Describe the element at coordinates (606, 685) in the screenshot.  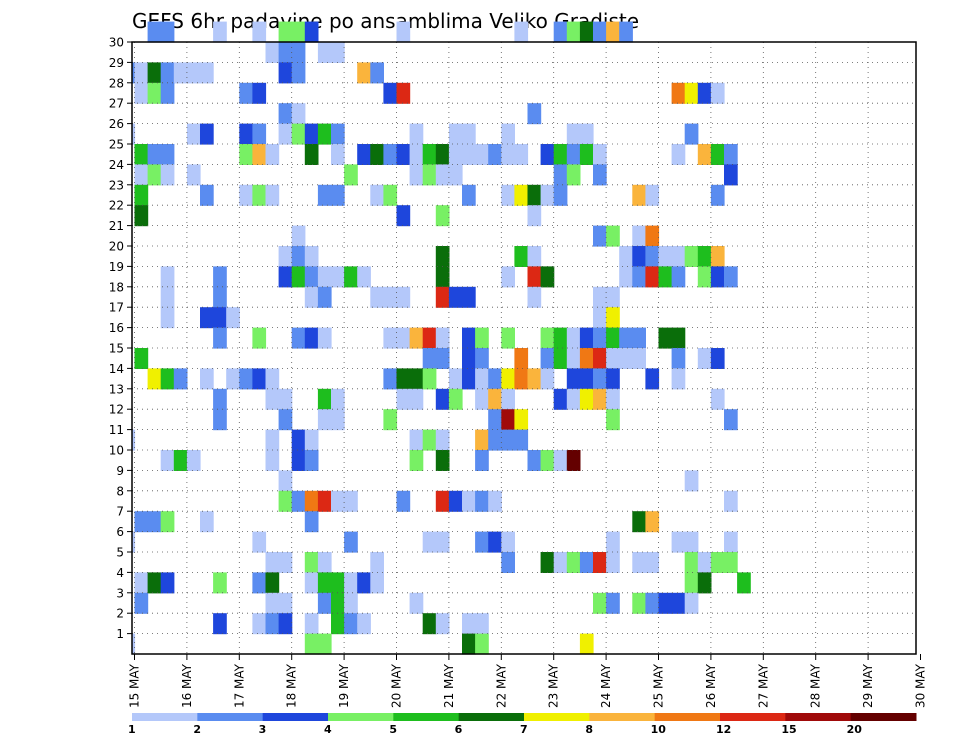
I see `x-tick-label: 24 MAY` at that location.